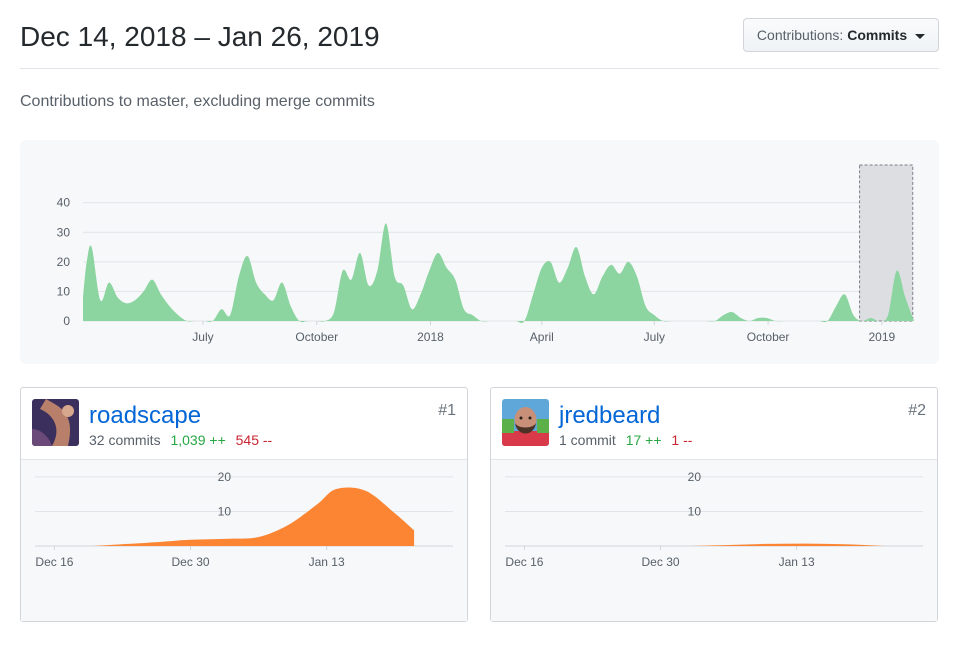 Image resolution: width=956 pixels, height=645 pixels. I want to click on y-tick-label: 40, so click(64, 203).